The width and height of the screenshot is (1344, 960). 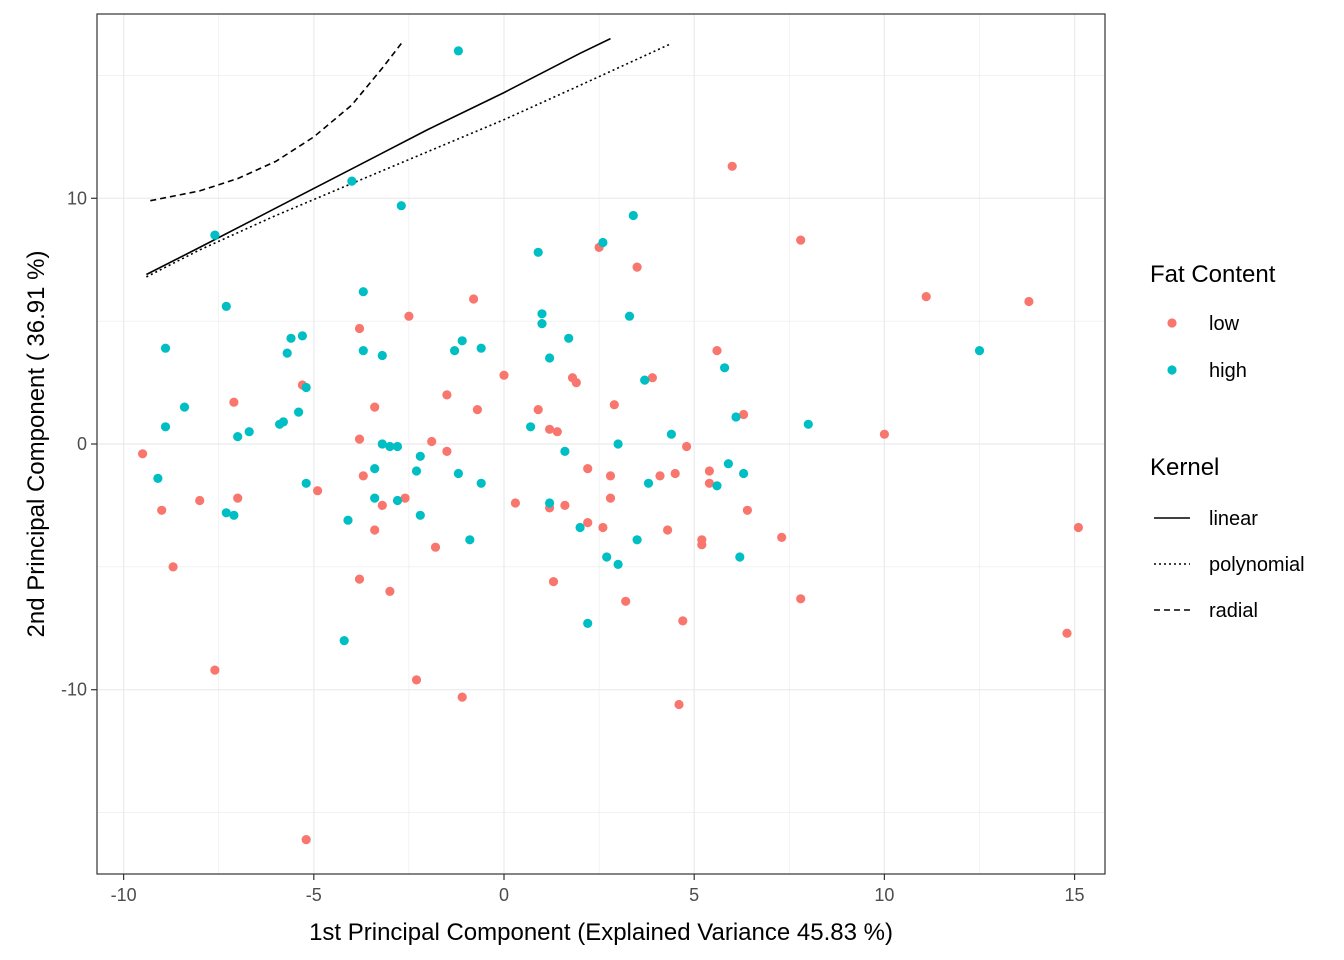 What do you see at coordinates (1172, 323) in the screenshot?
I see `legend-key-low` at bounding box center [1172, 323].